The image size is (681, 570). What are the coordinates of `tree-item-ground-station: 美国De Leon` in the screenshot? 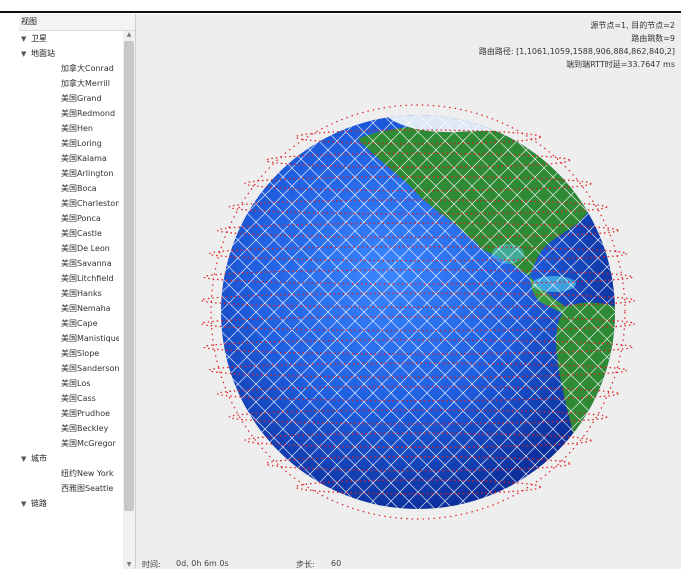 It's located at (85, 248).